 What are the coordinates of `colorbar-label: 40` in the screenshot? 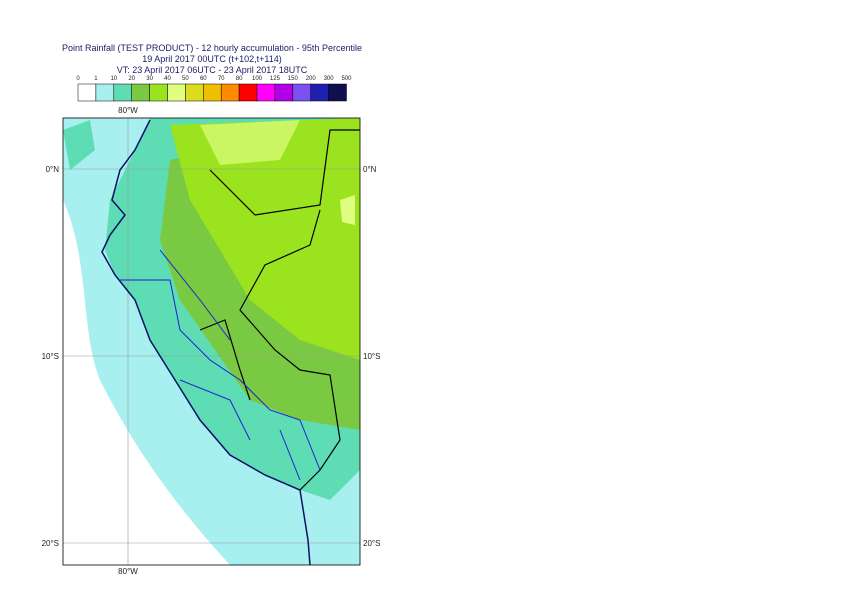 It's located at (167, 79).